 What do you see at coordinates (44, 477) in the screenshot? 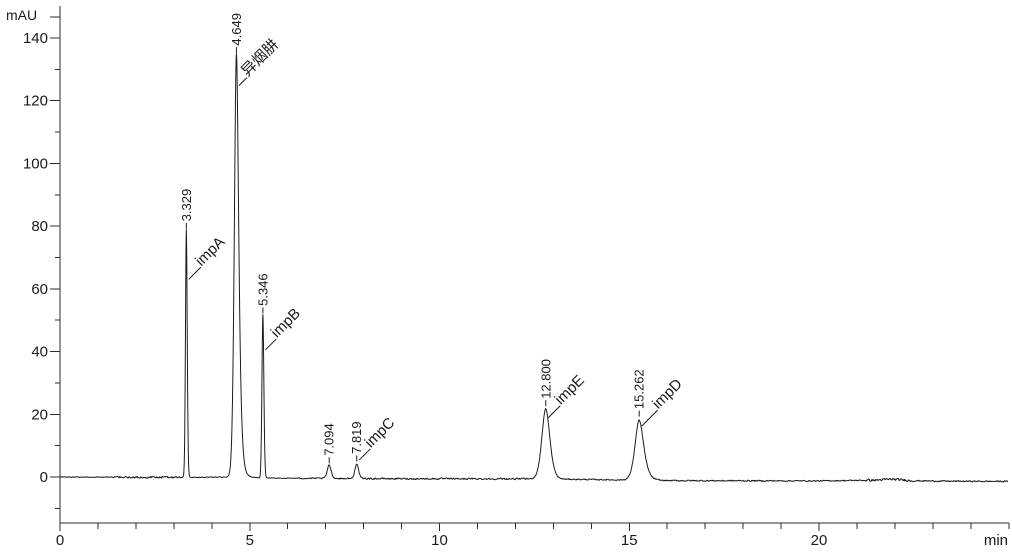
I see `y-tick-label-0: 0` at bounding box center [44, 477].